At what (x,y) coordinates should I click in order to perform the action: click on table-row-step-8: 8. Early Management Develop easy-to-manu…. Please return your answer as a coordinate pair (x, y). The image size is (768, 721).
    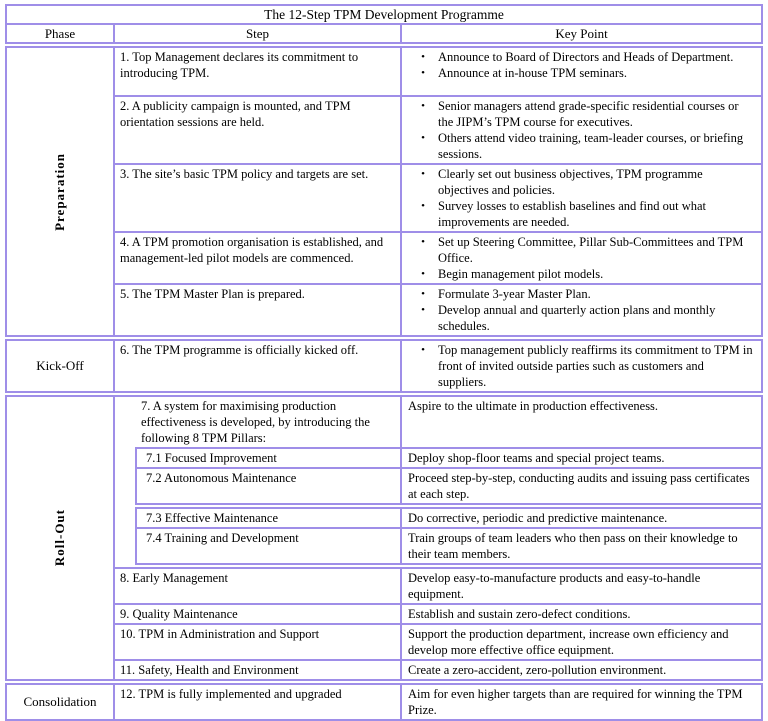
    Looking at the image, I should click on (438, 585).